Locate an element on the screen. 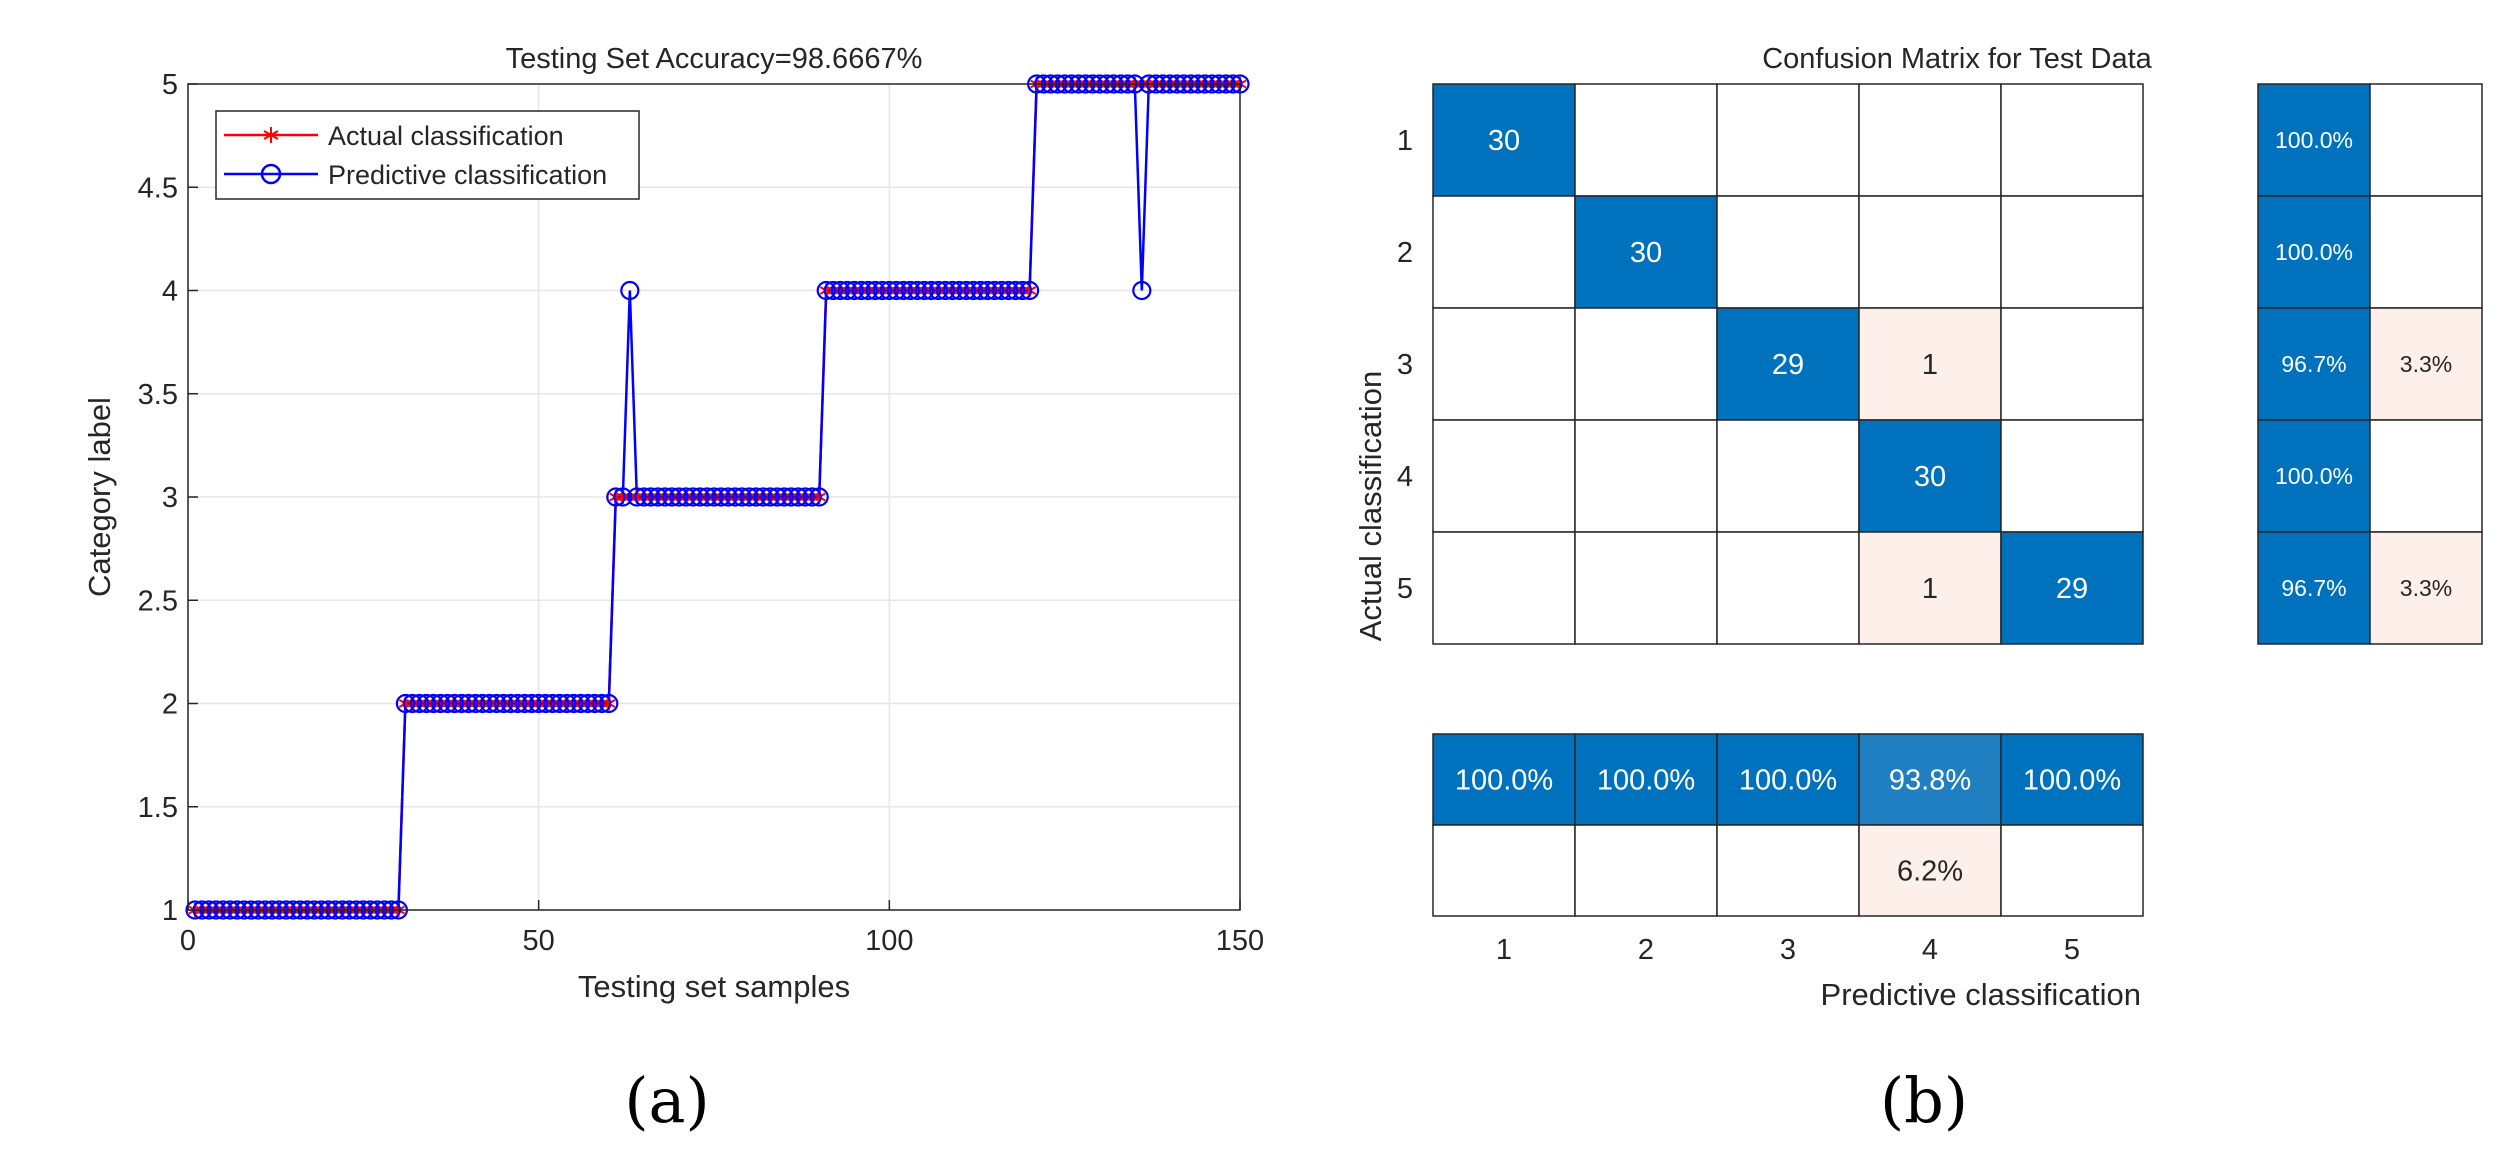 This screenshot has height=1157, width=2514. cm-col-tick-label: 1 is located at coordinates (1504, 950).